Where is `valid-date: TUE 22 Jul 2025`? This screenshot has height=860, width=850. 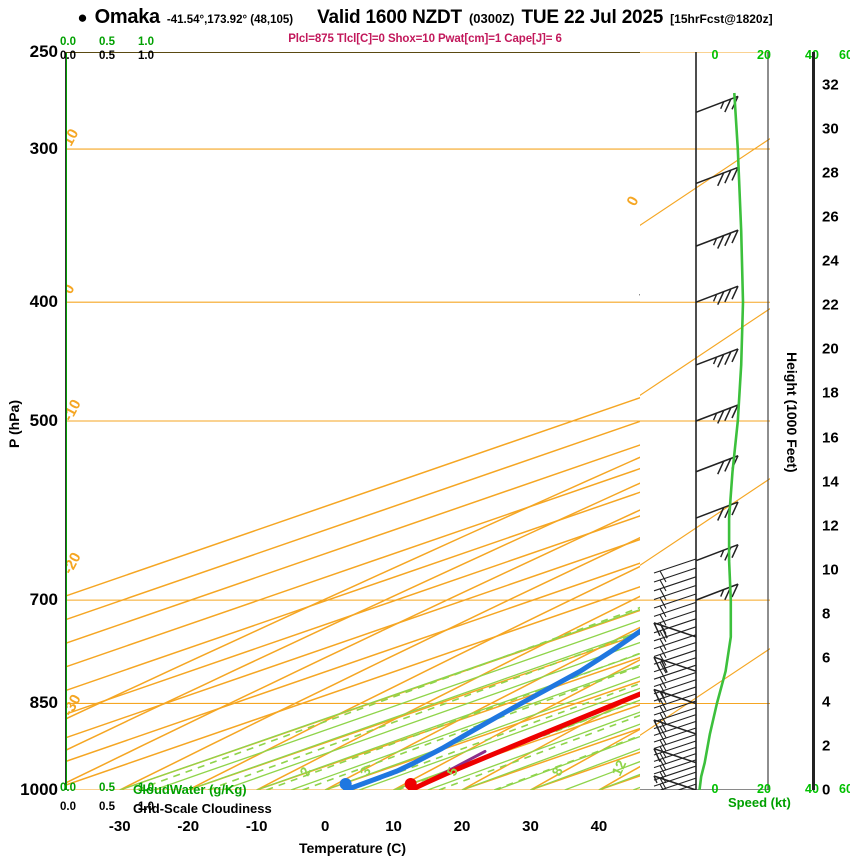
valid-date: TUE 22 Jul 2025 is located at coordinates (592, 17).